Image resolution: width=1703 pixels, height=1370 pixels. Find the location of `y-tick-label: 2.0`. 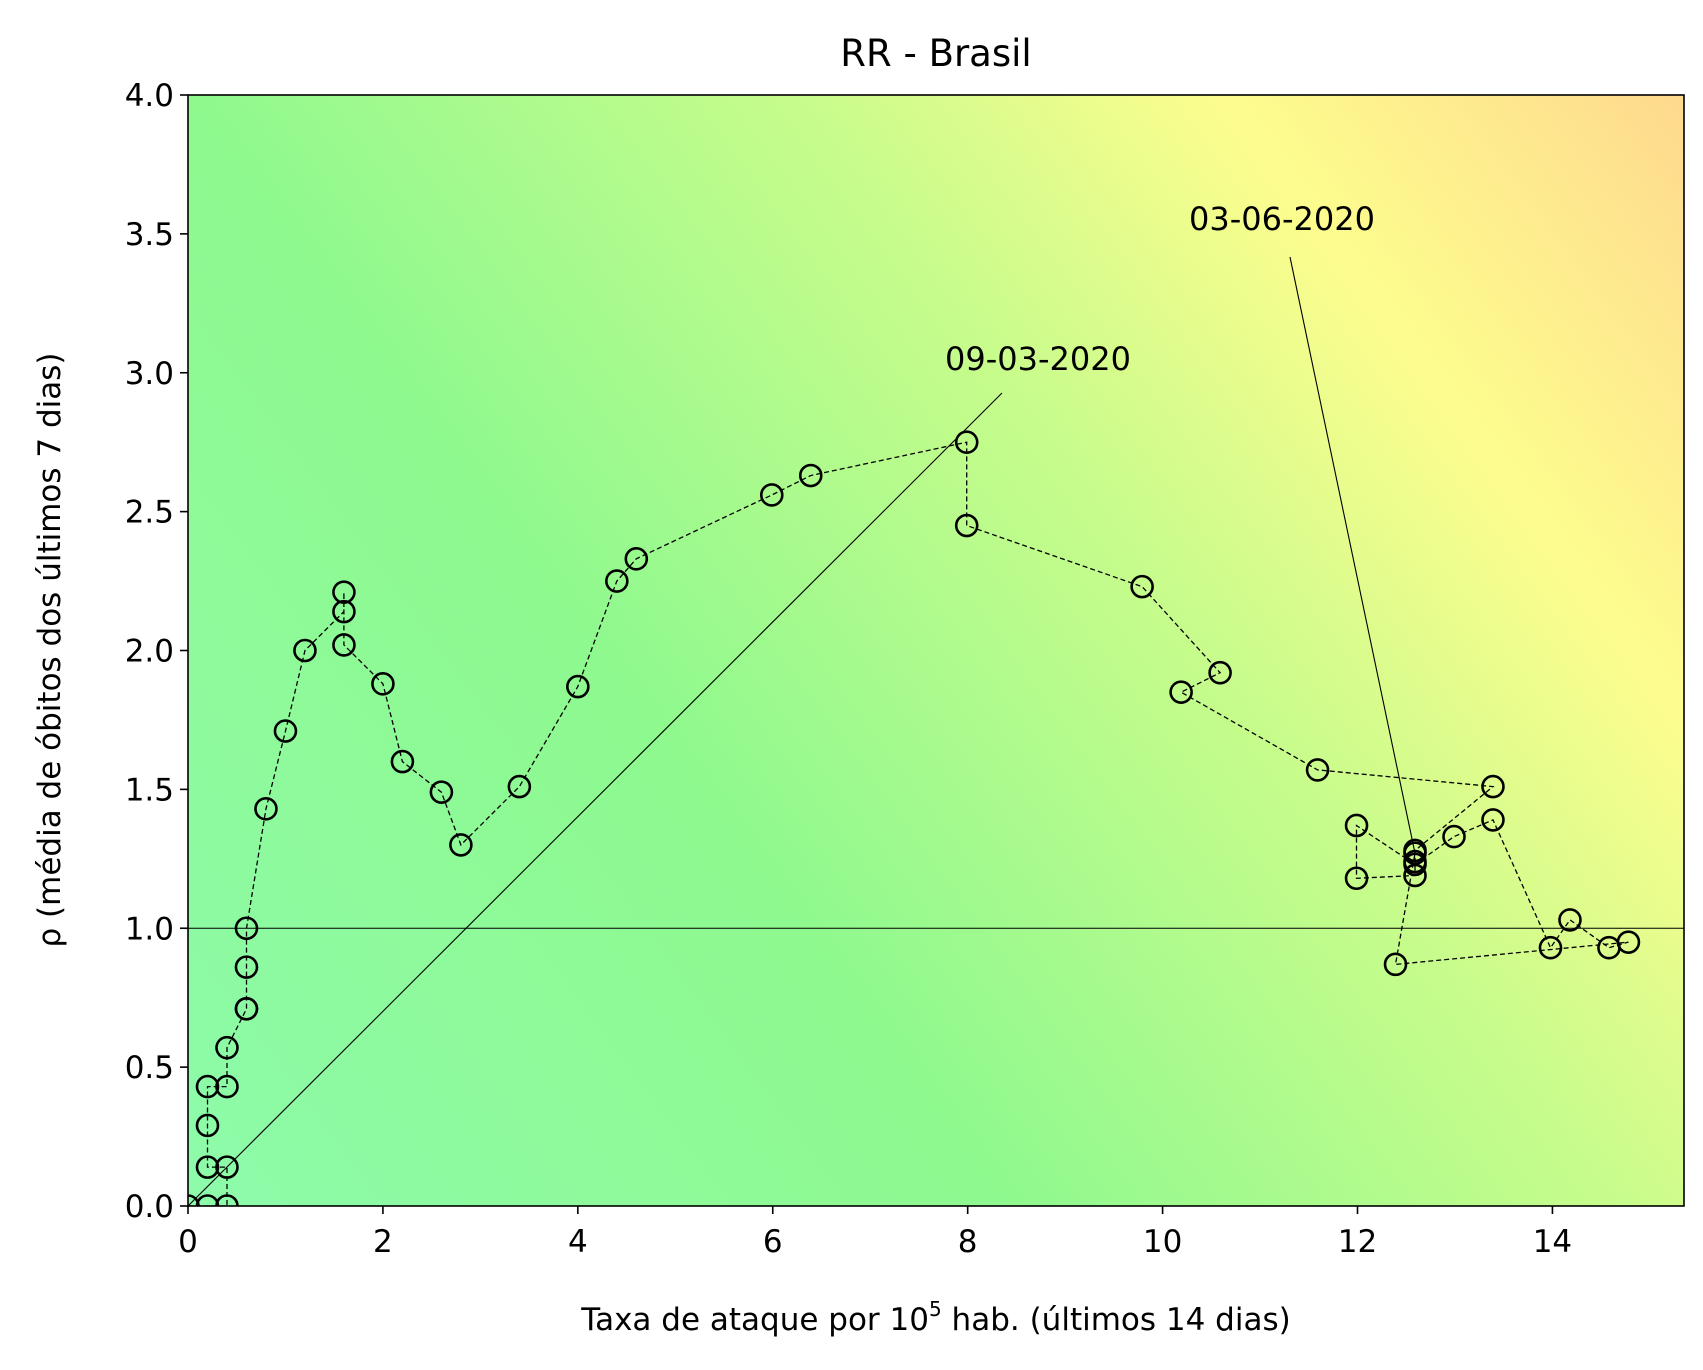

y-tick-label: 2.0 is located at coordinates (149, 652).